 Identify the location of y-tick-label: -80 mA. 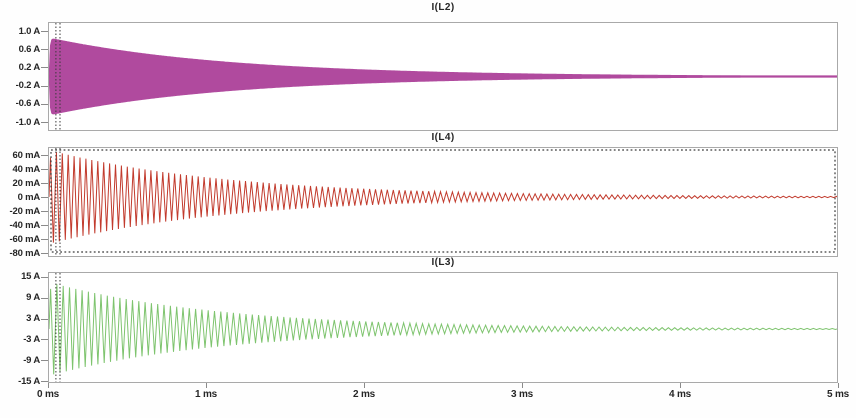
(25, 253).